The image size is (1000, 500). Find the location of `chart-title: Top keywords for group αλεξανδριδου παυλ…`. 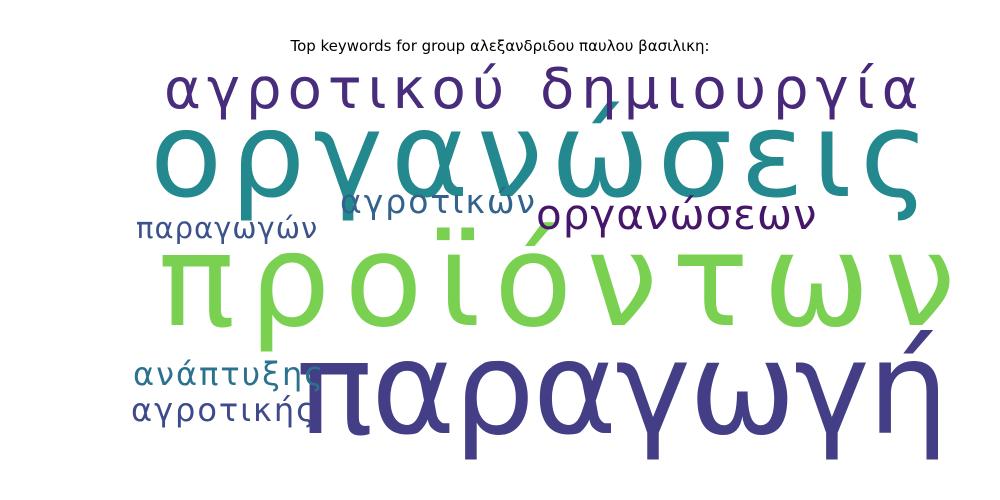

chart-title: Top keywords for group αλεξανδριδου παυλ… is located at coordinates (500, 46).